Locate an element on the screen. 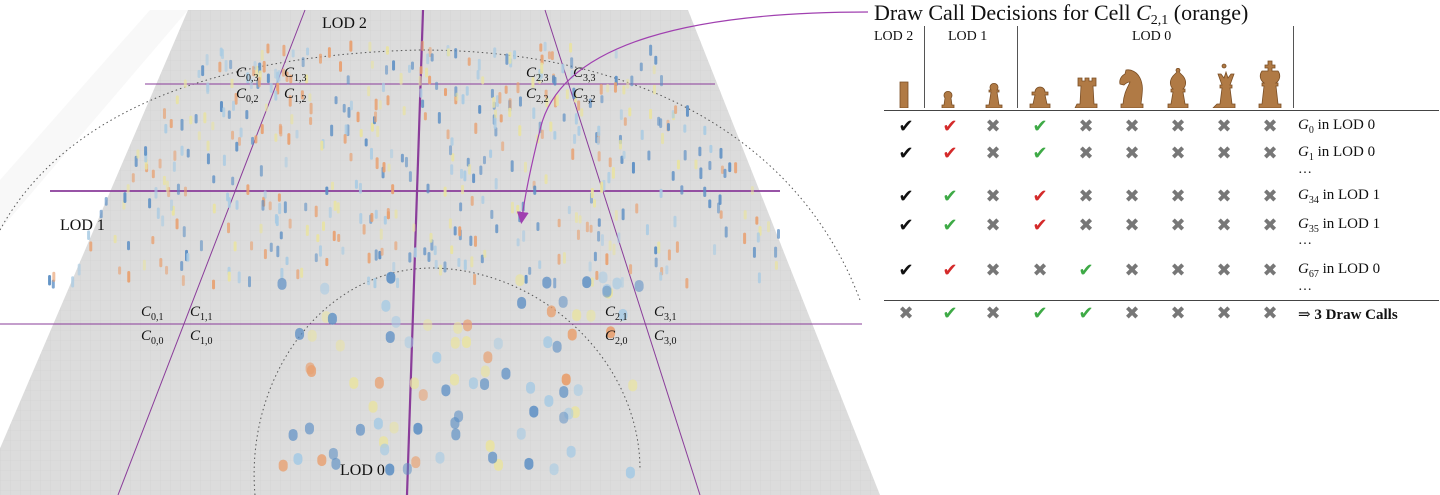 The image size is (1440, 495). cell-label: C3,1 is located at coordinates (665, 313).